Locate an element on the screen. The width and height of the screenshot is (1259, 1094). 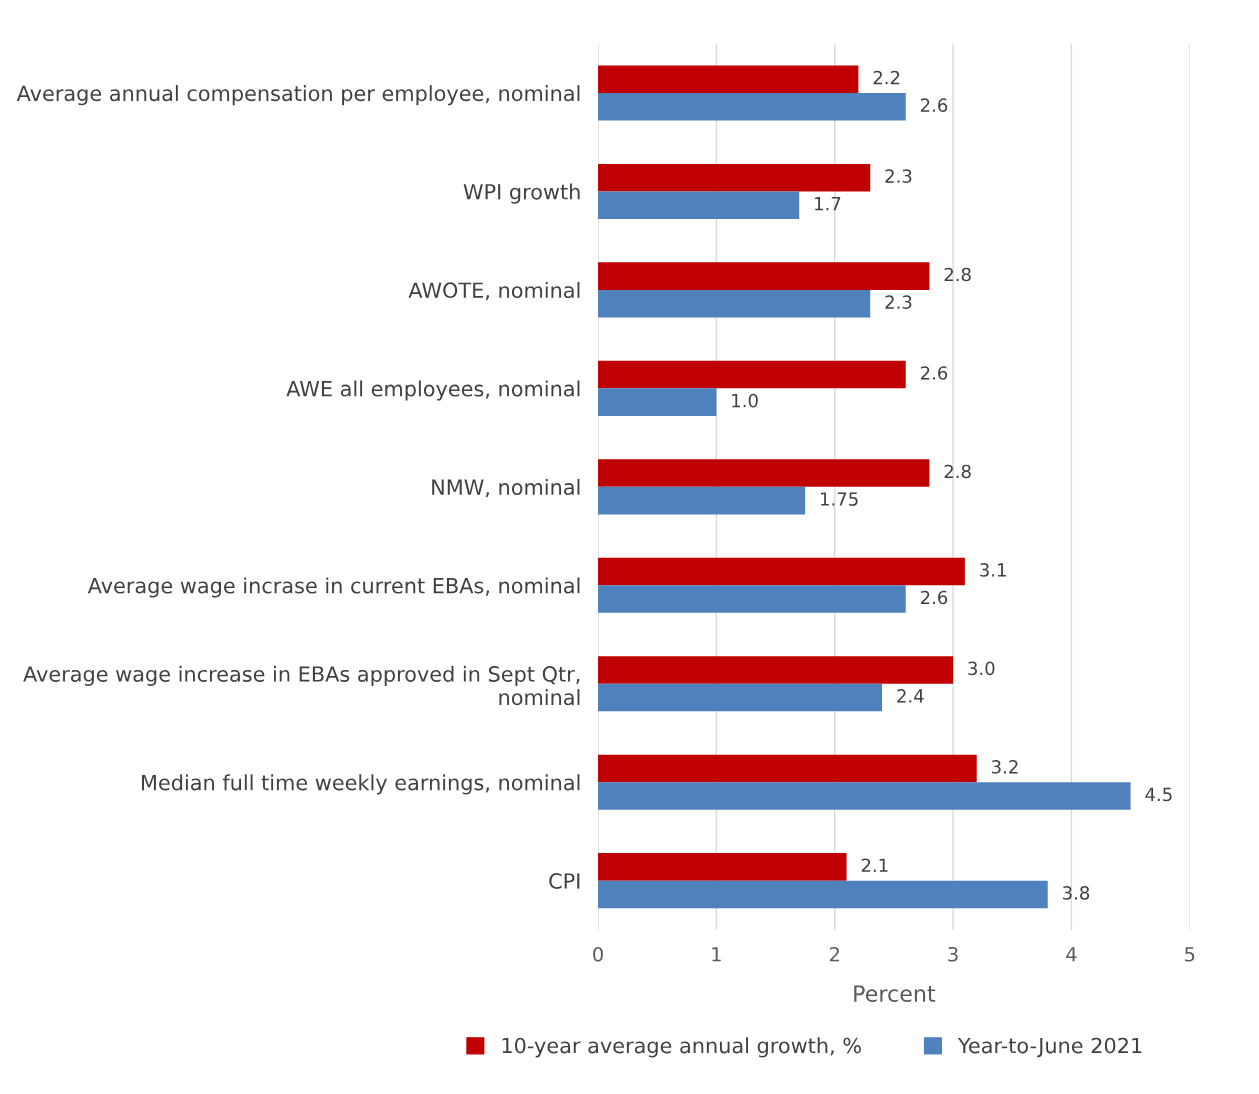
data-label: 1.7 is located at coordinates (828, 204).